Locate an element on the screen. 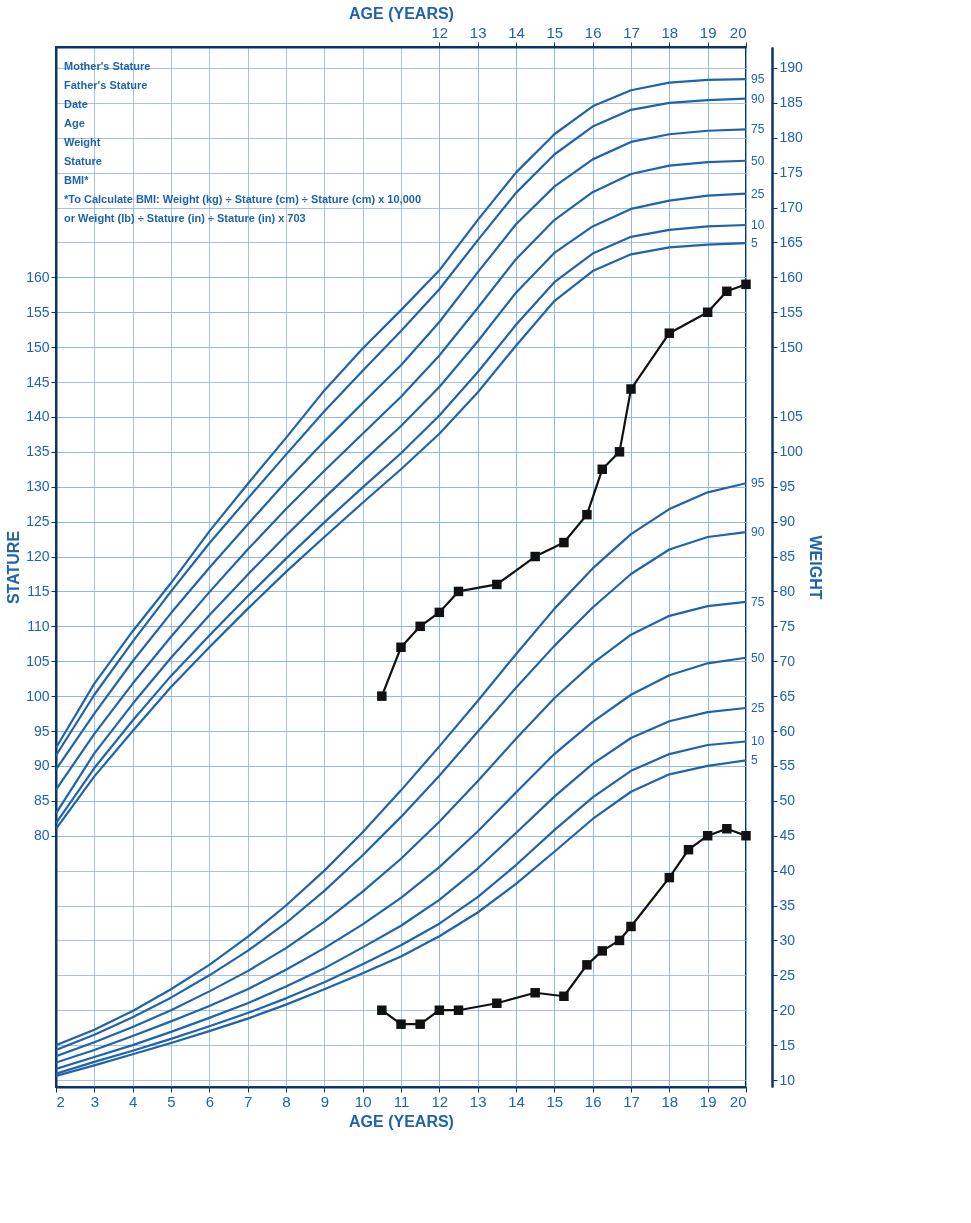  y-tick-label: 120 is located at coordinates (38, 556).